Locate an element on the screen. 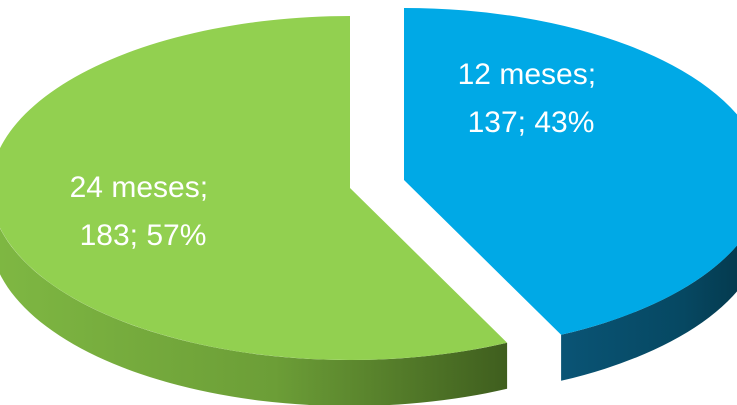 This screenshot has height=405, width=737. data-label-24-meses: 24 meses; 183; 57% is located at coordinates (143, 211).